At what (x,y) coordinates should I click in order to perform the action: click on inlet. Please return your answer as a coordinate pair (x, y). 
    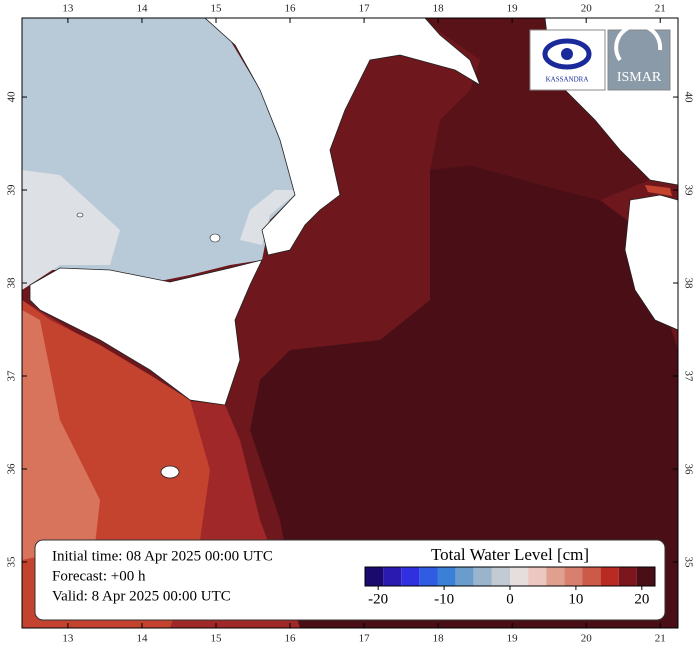
    Looking at the image, I should click on (582, 132).